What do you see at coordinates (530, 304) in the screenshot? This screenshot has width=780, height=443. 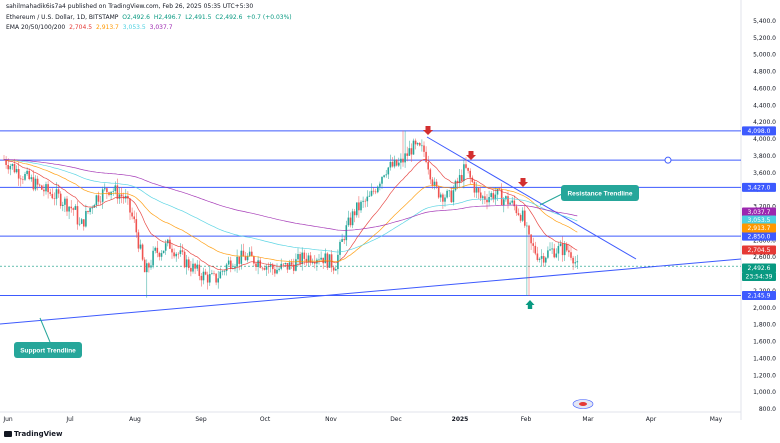 I see `green-up-arrow-icon` at bounding box center [530, 304].